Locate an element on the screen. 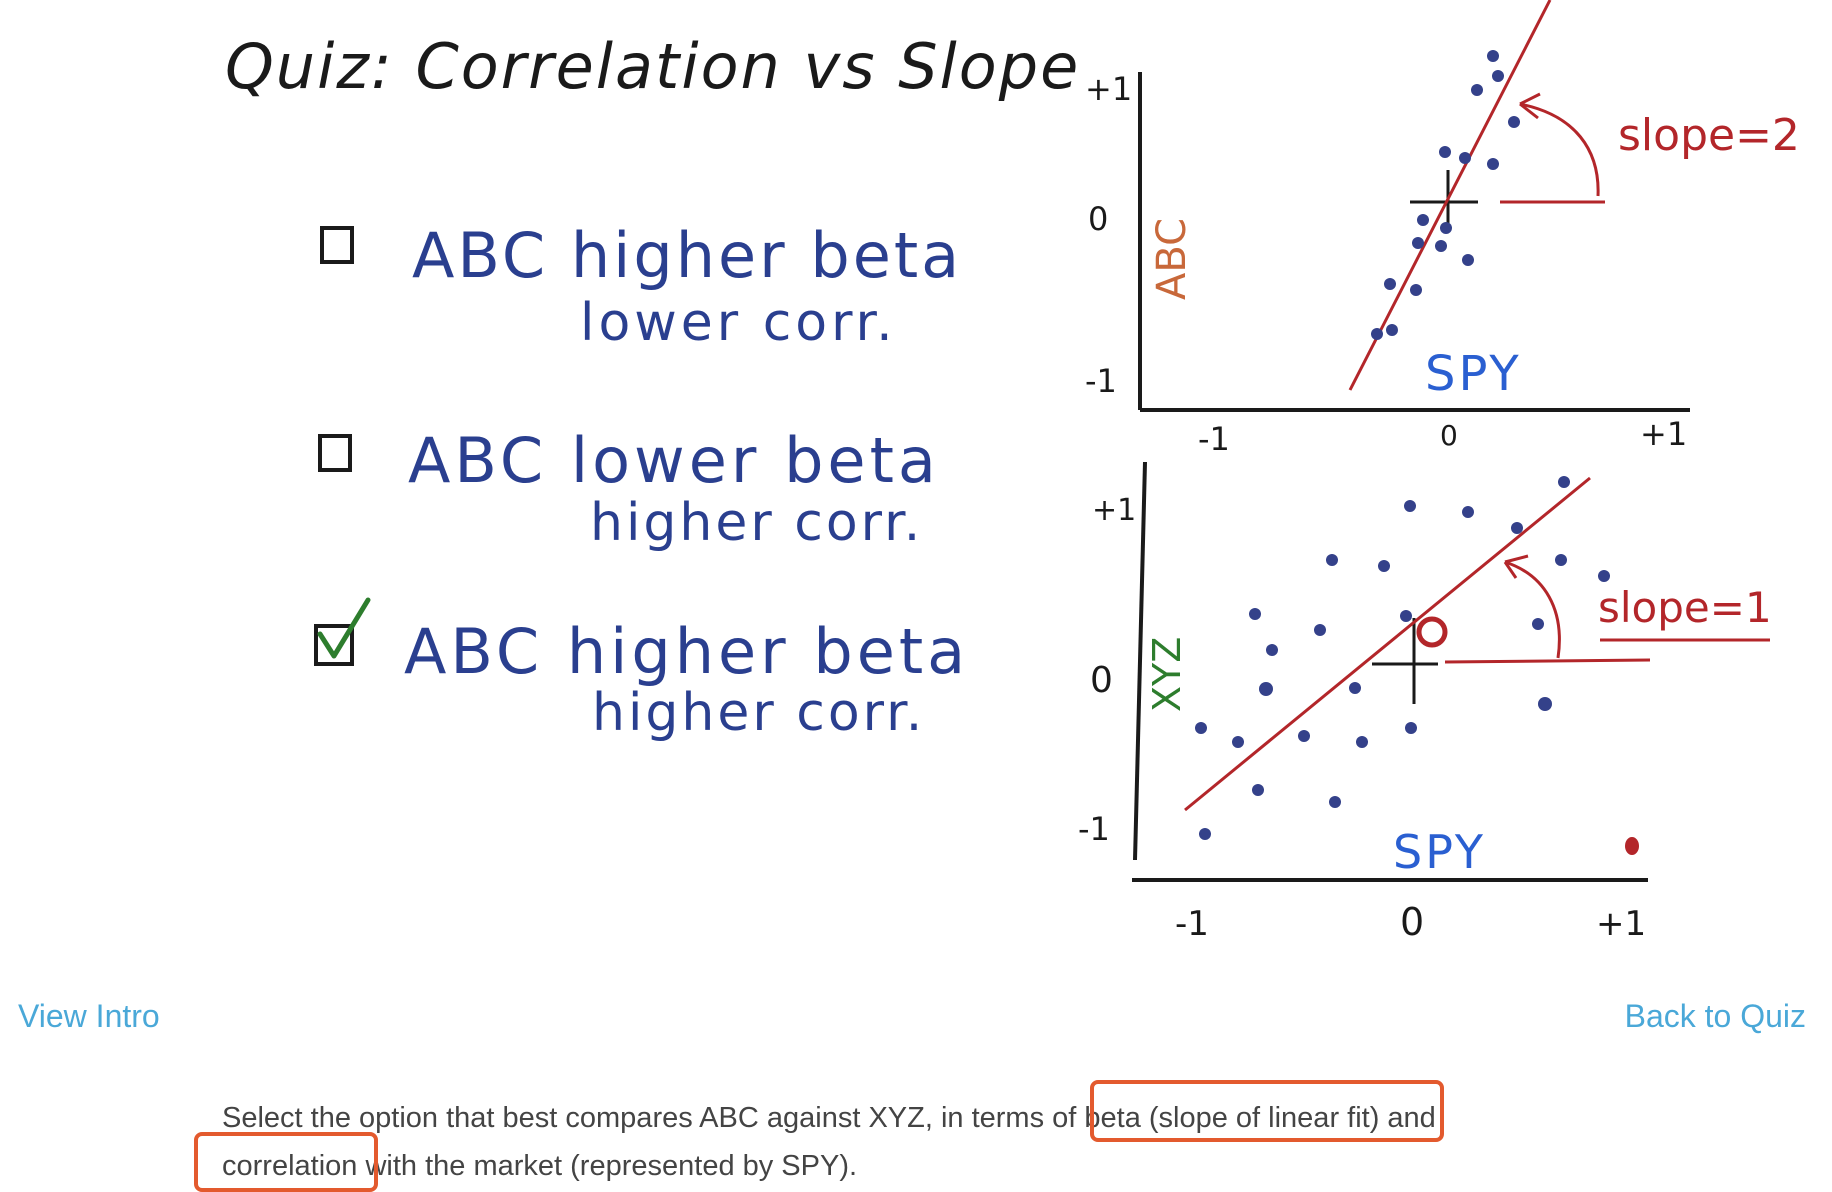  option-2-line1: ABC lower beta is located at coordinates (674, 460).